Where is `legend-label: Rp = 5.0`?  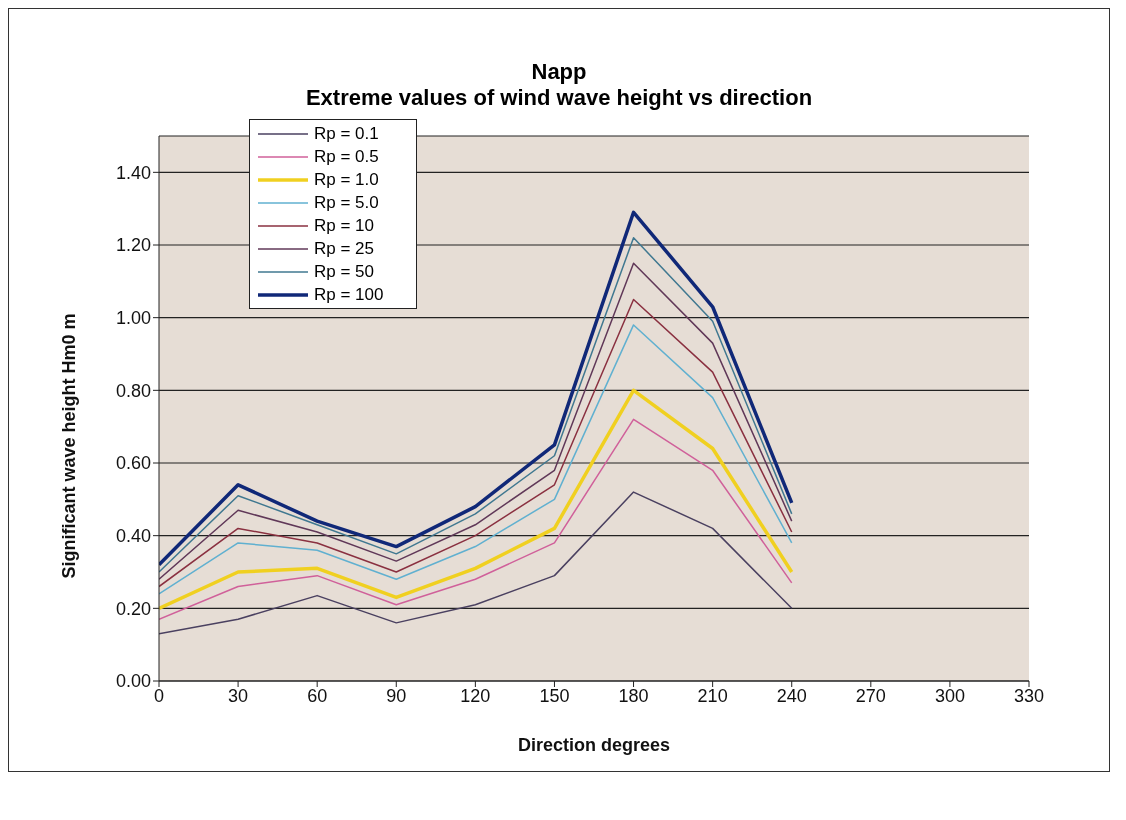 legend-label: Rp = 5.0 is located at coordinates (346, 203).